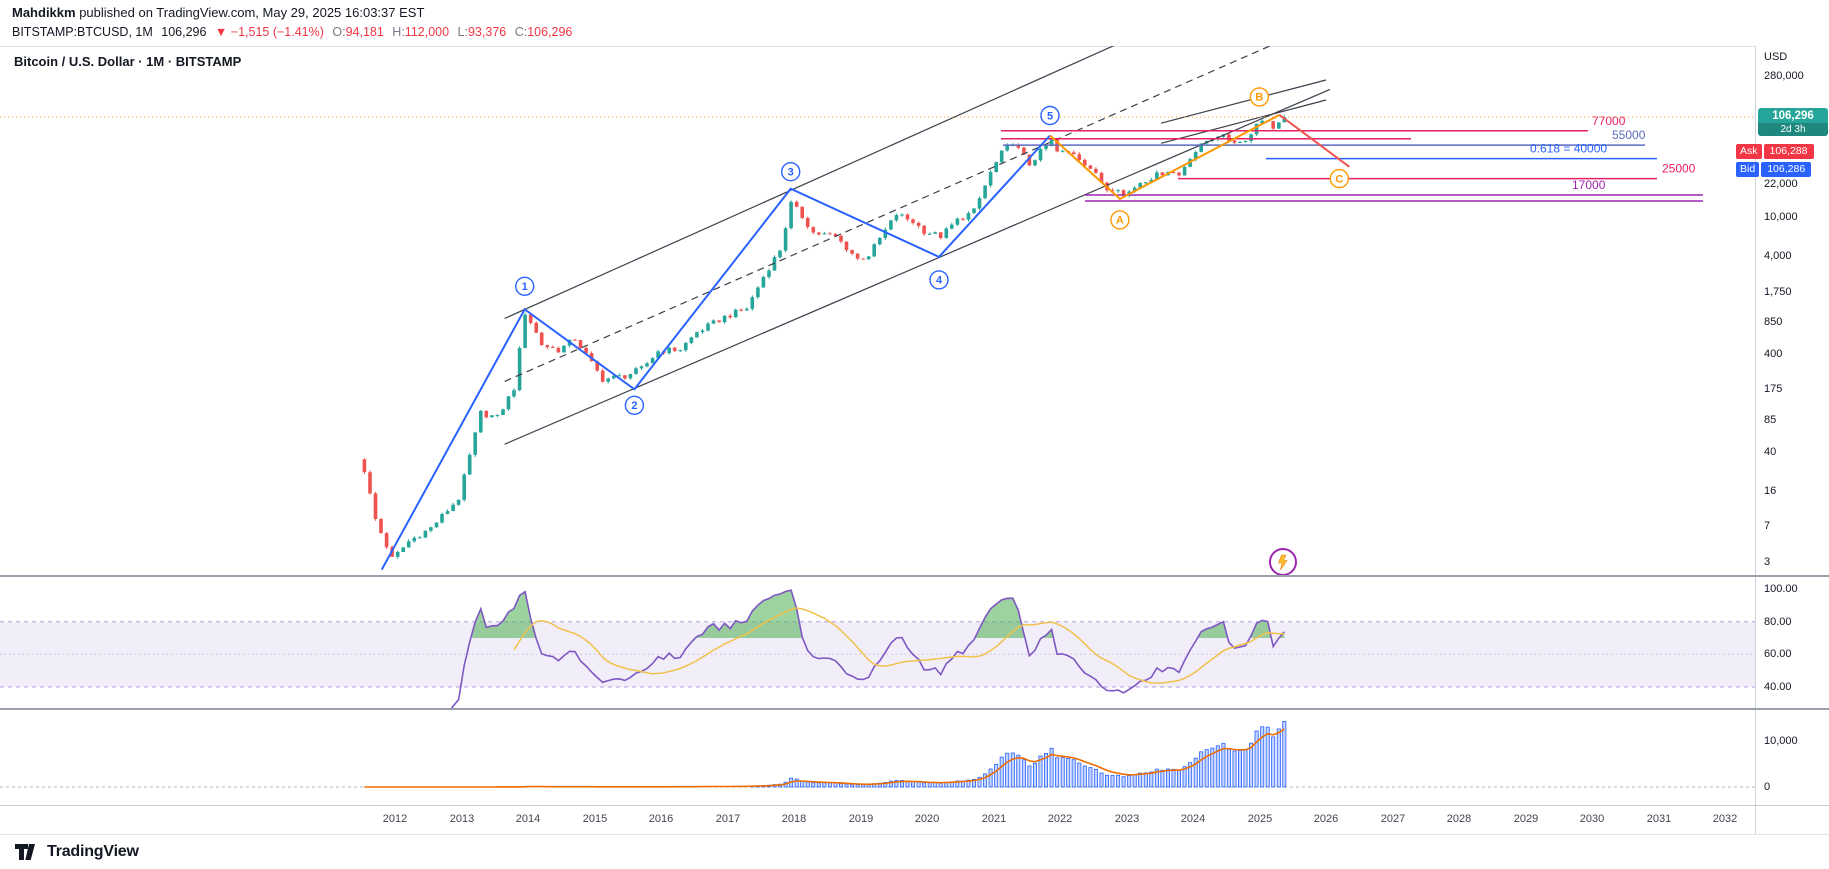 This screenshot has width=1829, height=869. I want to click on open-label: O:, so click(339, 32).